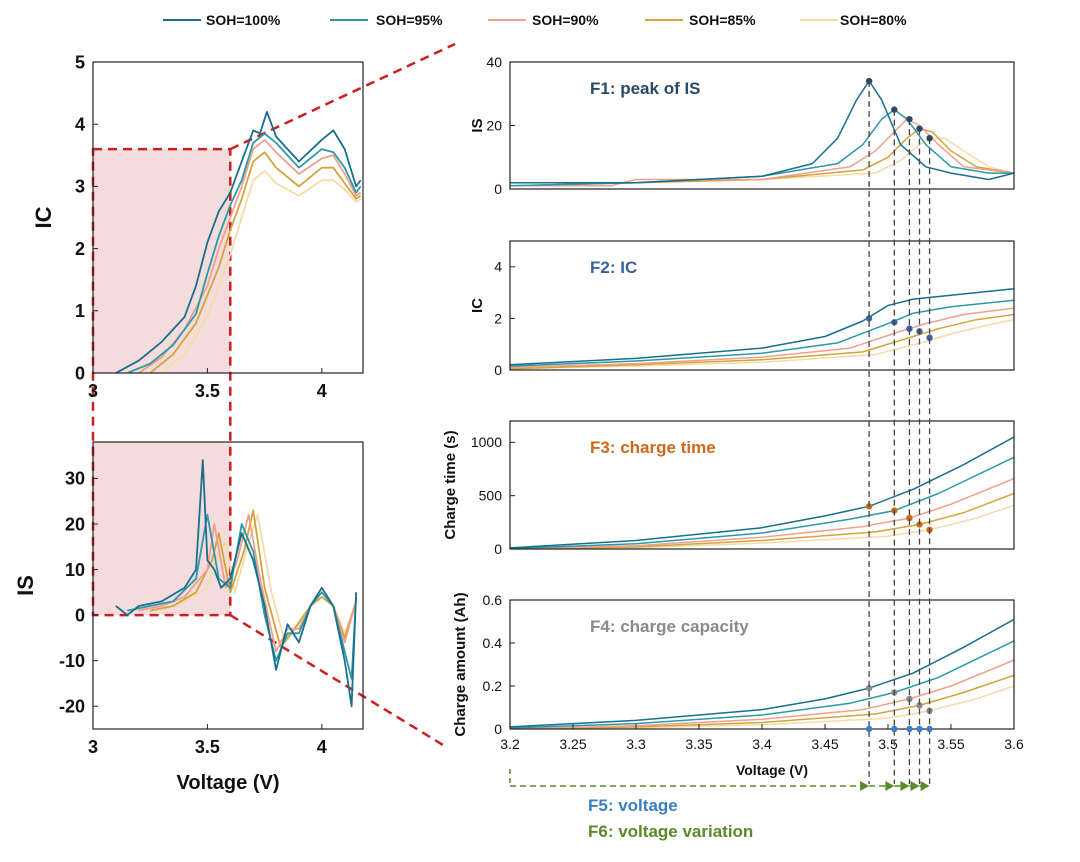  Describe the element at coordinates (613, 267) in the screenshot. I see `panel-title: F2: IC` at that location.